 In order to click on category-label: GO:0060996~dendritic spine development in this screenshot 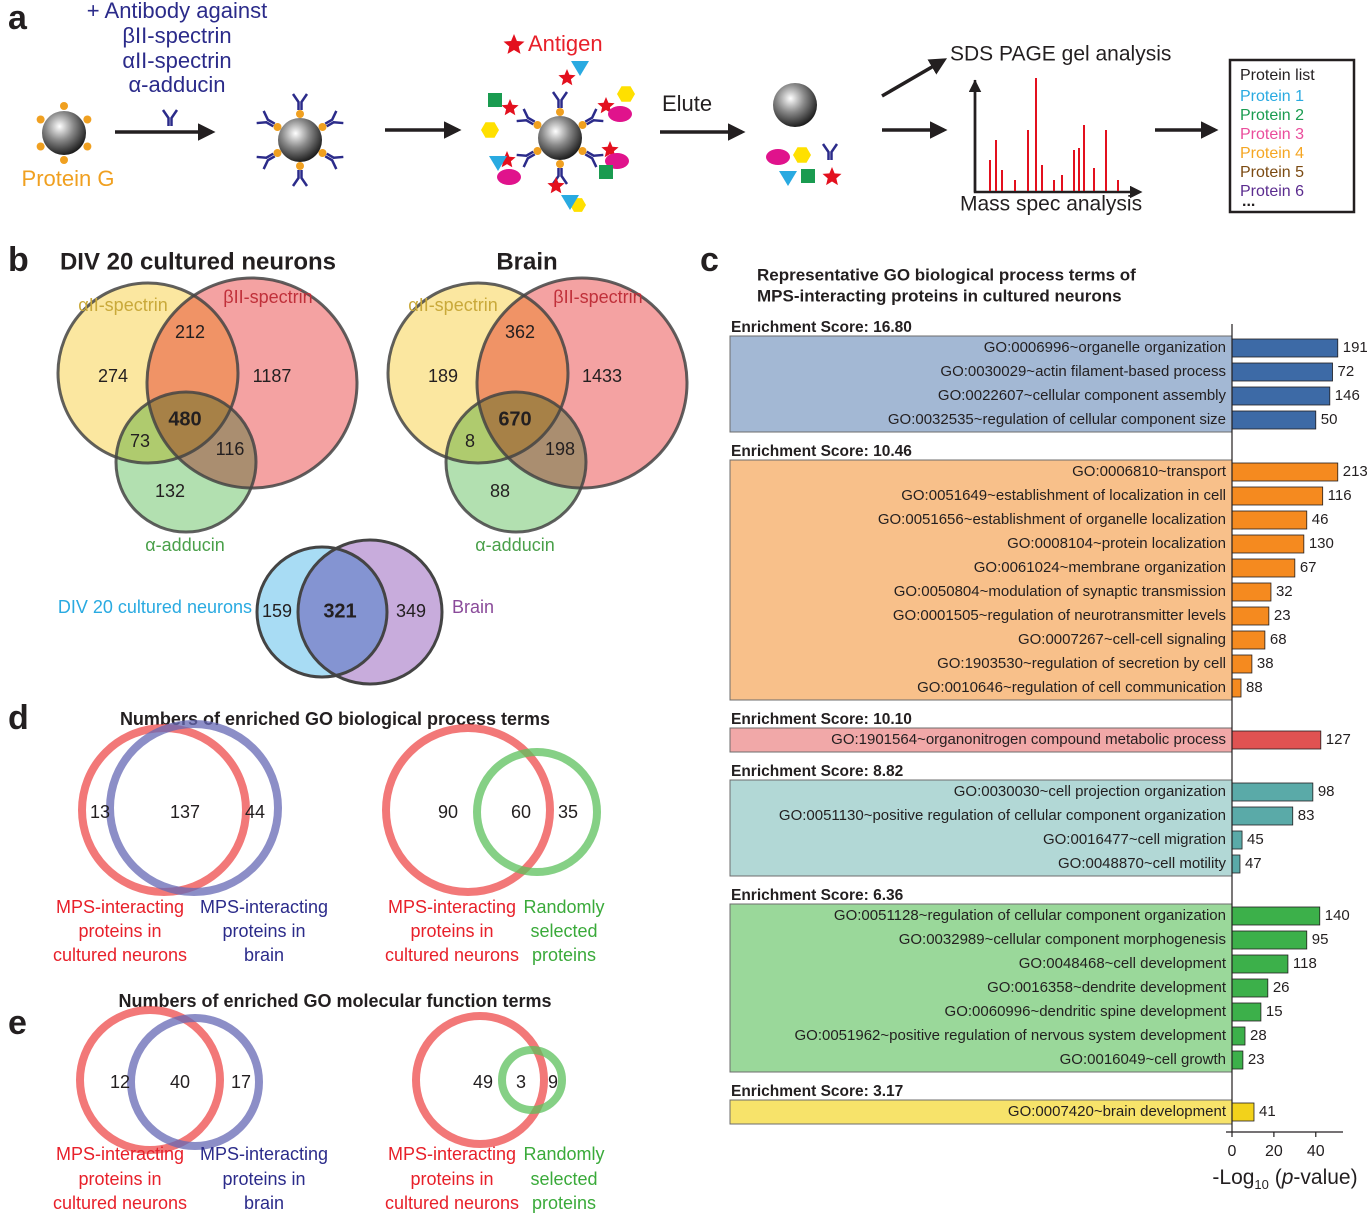, I will do `click(1086, 1011)`.